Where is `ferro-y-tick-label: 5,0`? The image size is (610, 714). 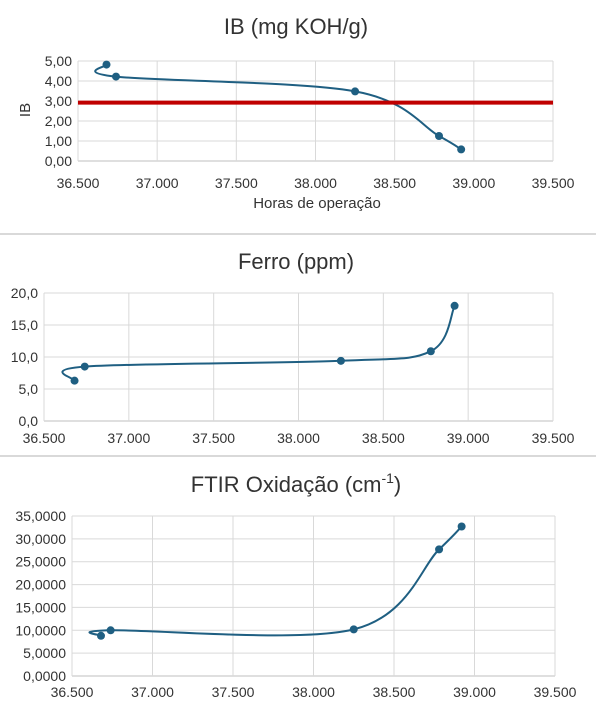
ferro-y-tick-label: 5,0 is located at coordinates (29, 389).